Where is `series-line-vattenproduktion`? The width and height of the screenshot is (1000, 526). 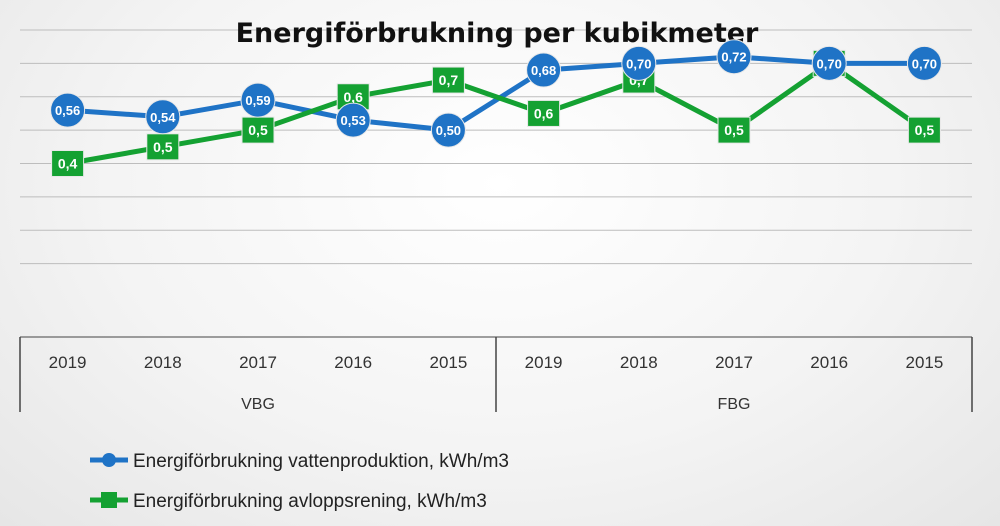 series-line-vattenproduktion is located at coordinates (496, 93).